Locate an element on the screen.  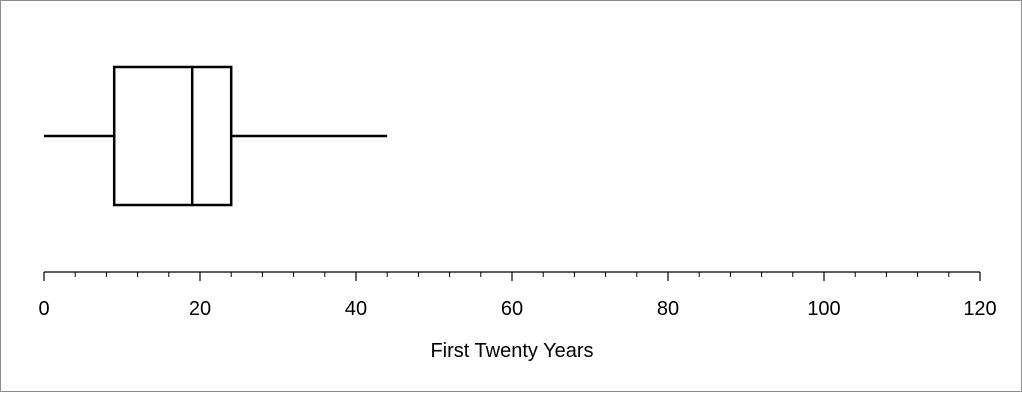
interquartile-box is located at coordinates (172, 136).